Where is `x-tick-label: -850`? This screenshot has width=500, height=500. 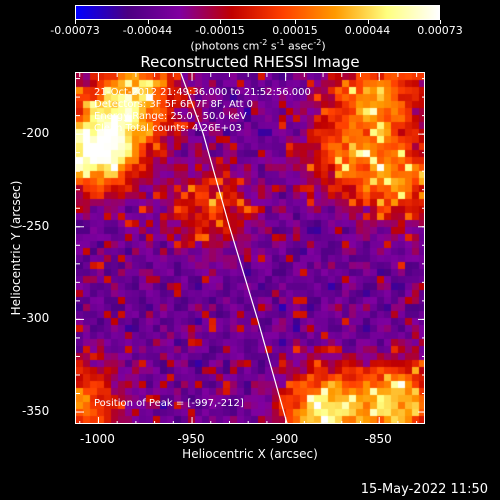
x-tick-label: -850 is located at coordinates (378, 439).